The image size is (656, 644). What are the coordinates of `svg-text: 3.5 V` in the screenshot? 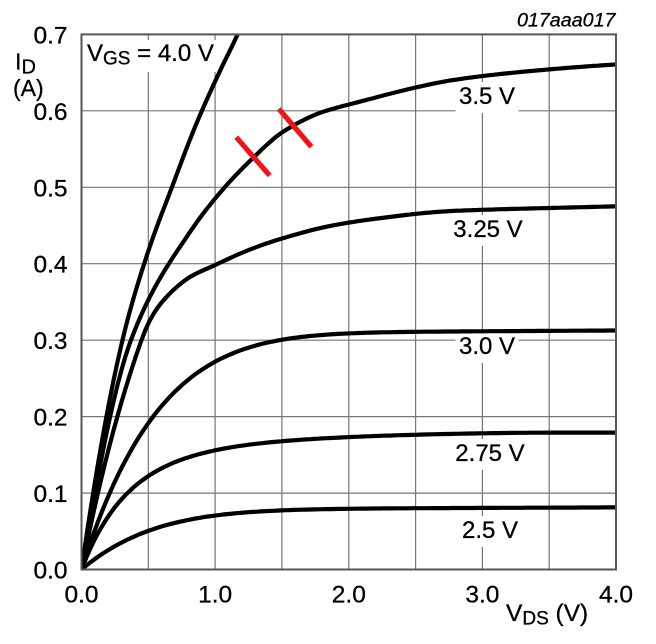 It's located at (487, 96).